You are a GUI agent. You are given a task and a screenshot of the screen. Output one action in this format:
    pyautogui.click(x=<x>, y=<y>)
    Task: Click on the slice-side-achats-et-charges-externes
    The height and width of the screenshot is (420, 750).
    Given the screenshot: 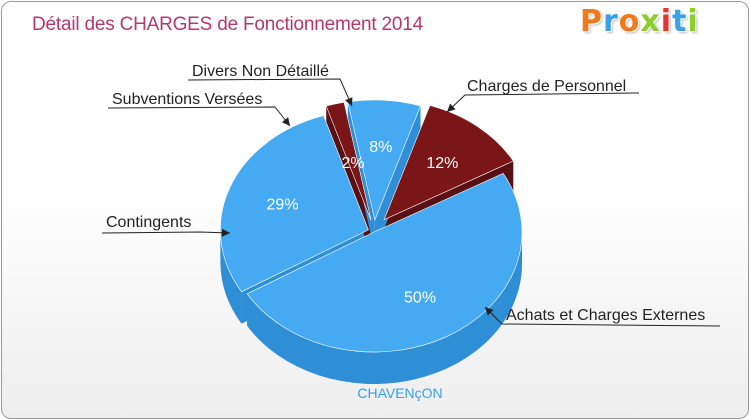 What is the action you would take?
    pyautogui.click(x=385, y=308)
    